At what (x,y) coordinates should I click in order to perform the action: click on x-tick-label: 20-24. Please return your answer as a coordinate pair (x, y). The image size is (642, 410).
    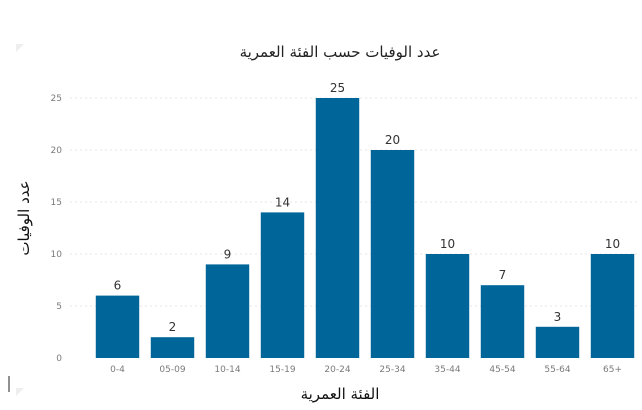
    Looking at the image, I should click on (337, 370).